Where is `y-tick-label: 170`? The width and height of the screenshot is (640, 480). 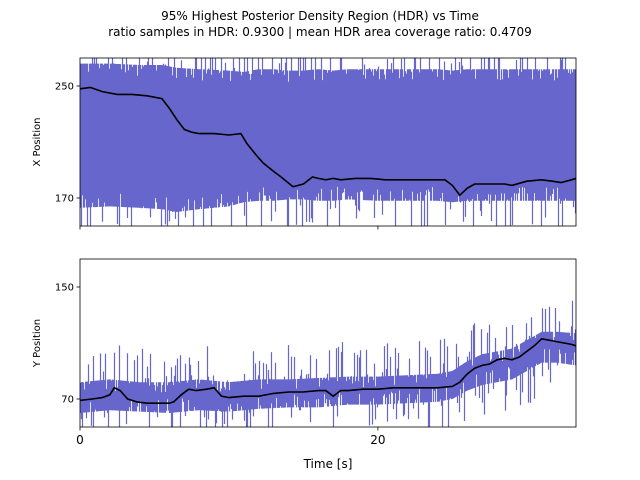
y-tick-label: 170 is located at coordinates (64, 199).